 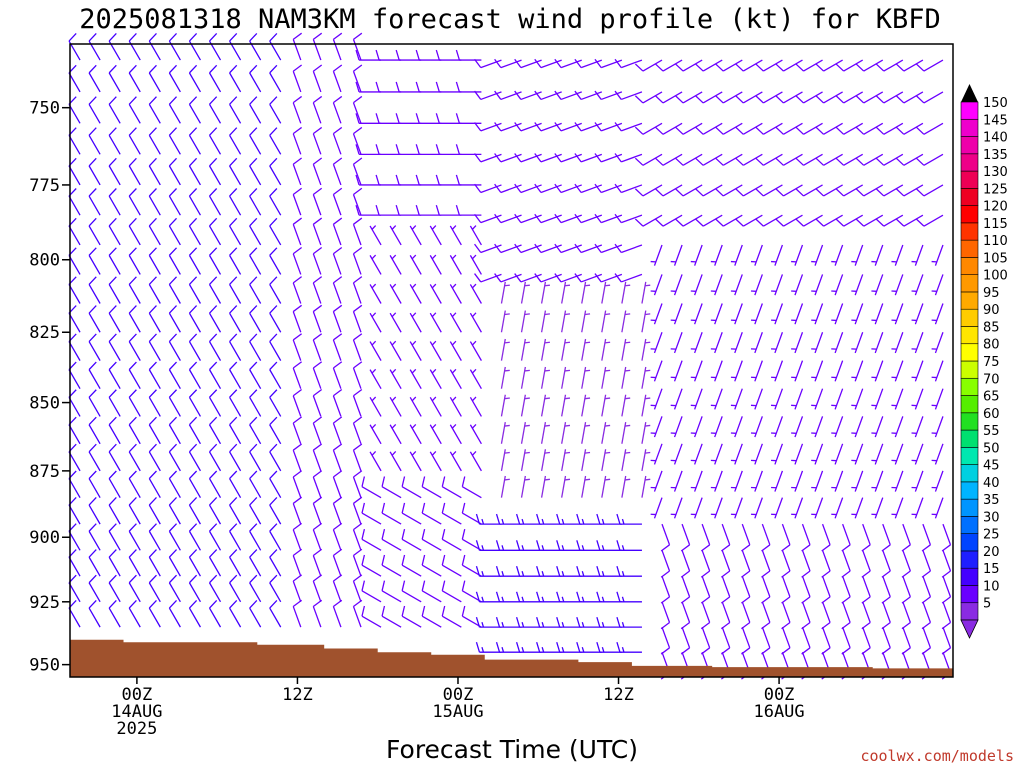 I want to click on y-tick-label: 950, so click(x=44, y=666).